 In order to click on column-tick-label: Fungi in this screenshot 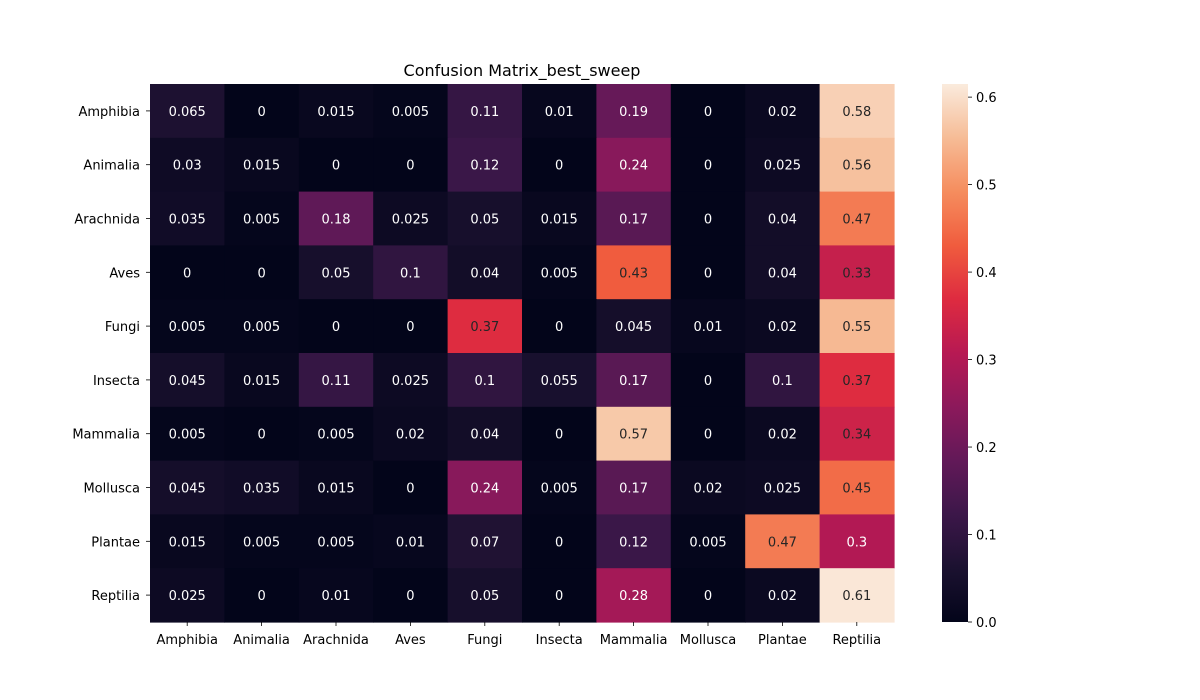, I will do `click(484, 640)`.